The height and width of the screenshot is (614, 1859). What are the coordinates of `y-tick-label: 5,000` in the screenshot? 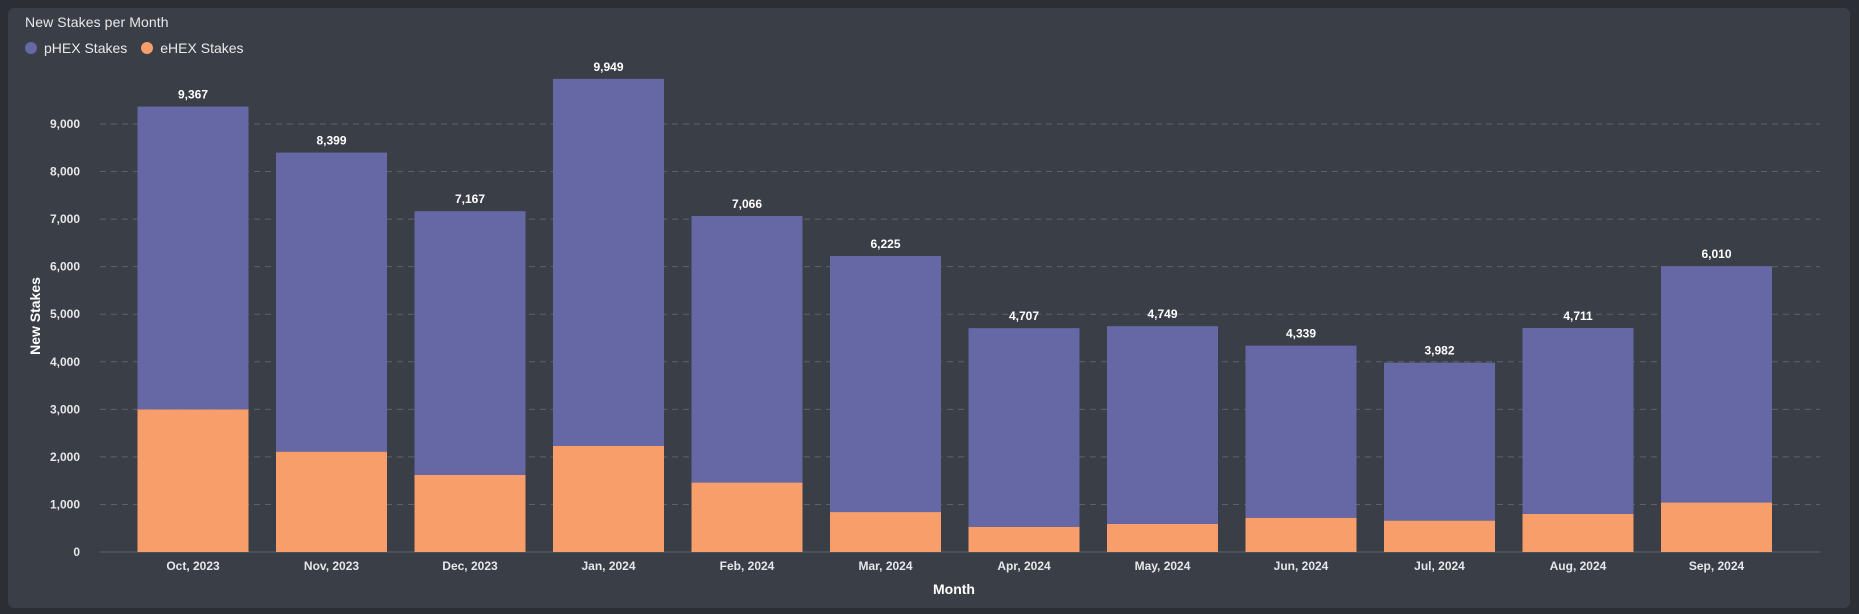 It's located at (65, 314).